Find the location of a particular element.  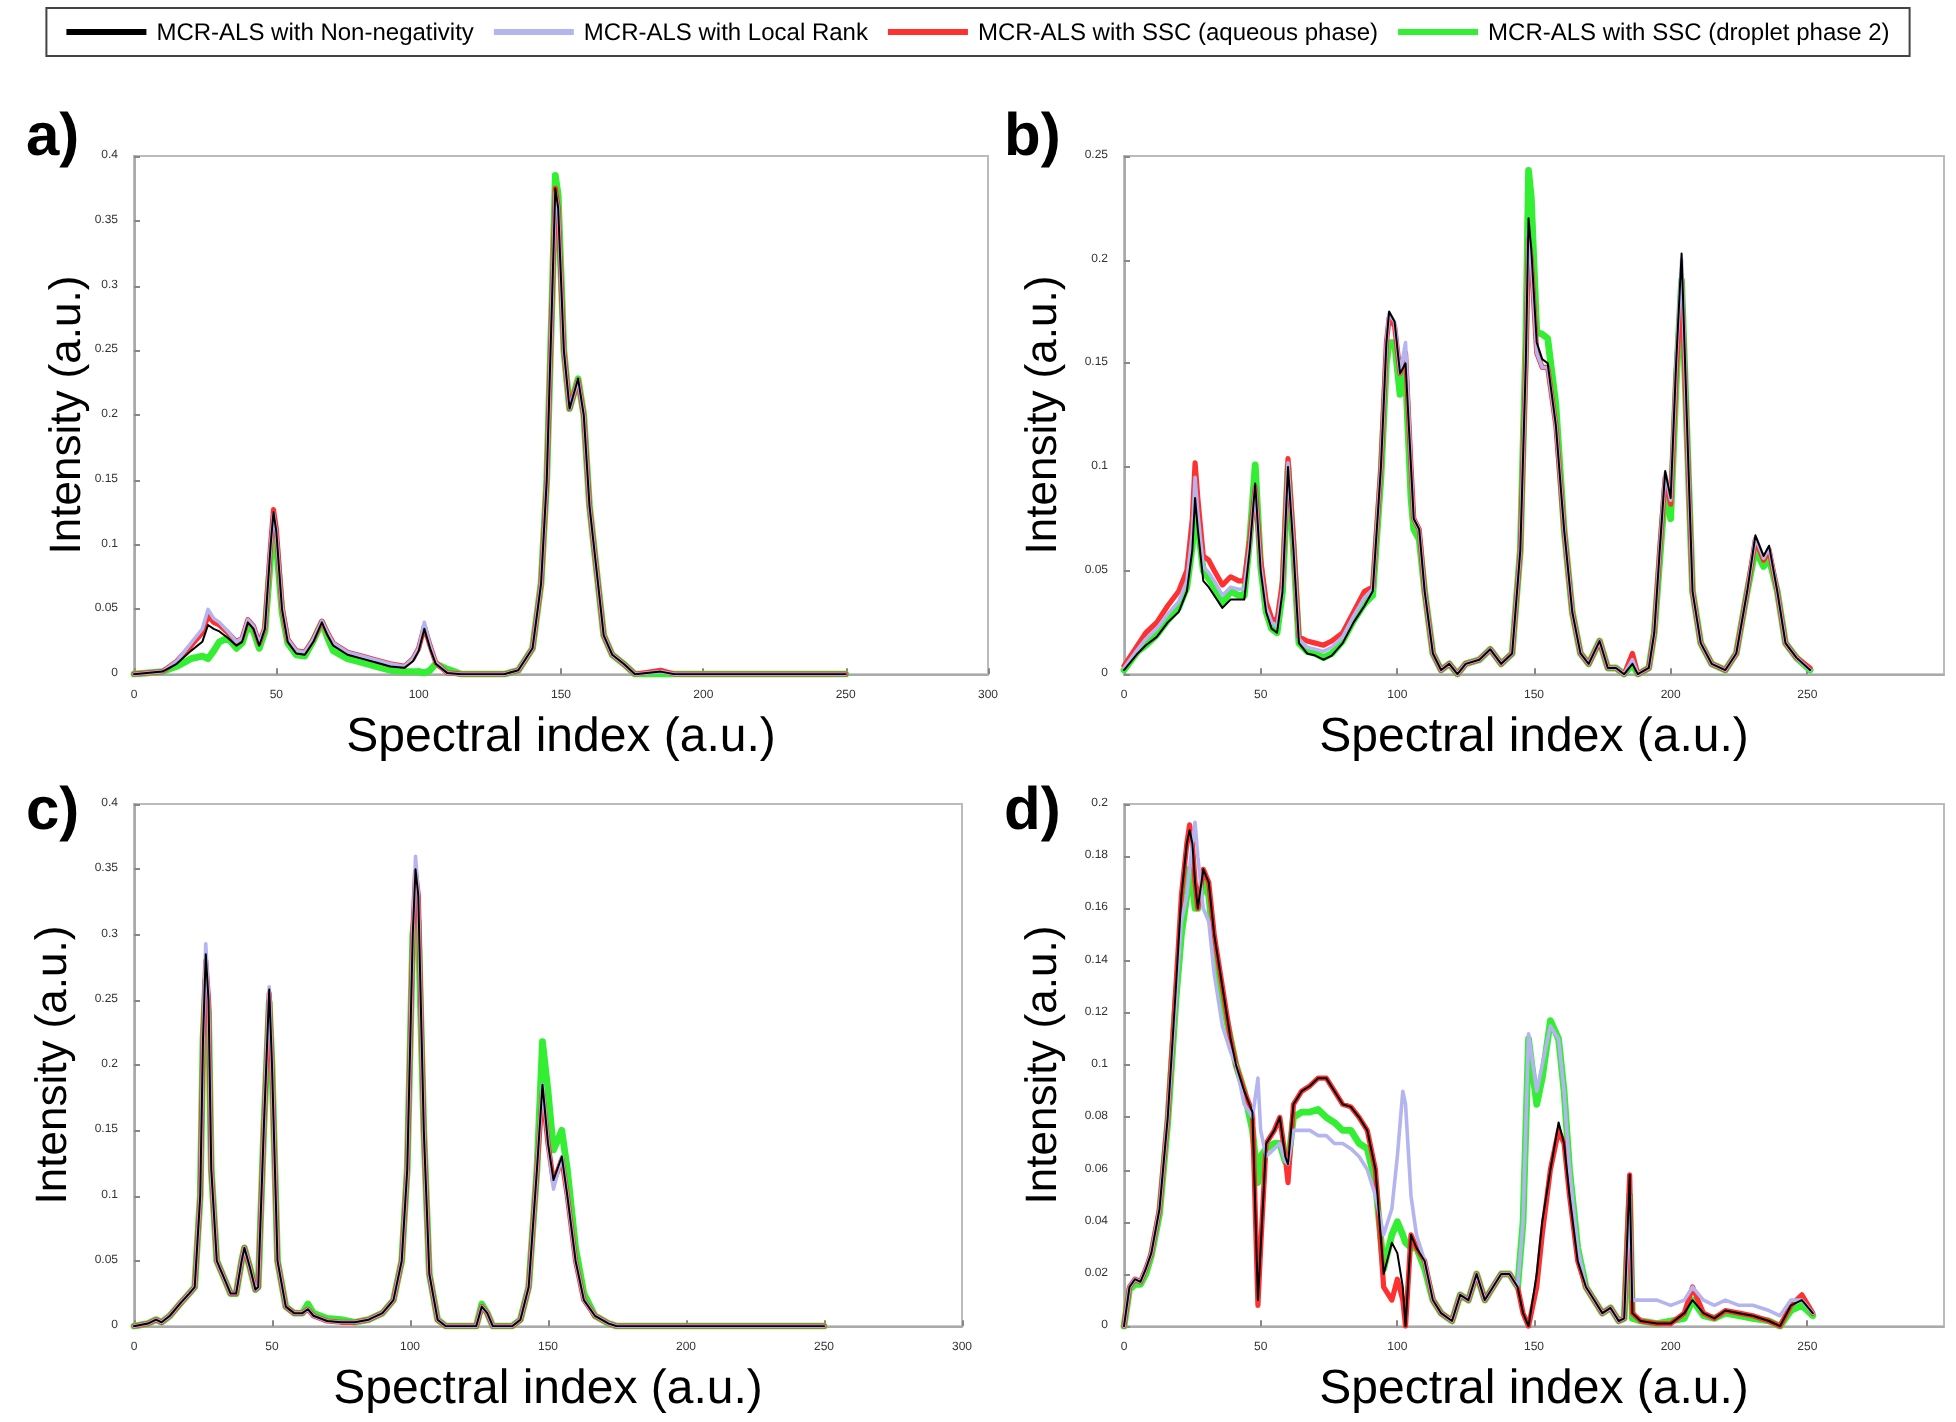

legend-label: MCR-ALS with Local Rank is located at coordinates (726, 32).